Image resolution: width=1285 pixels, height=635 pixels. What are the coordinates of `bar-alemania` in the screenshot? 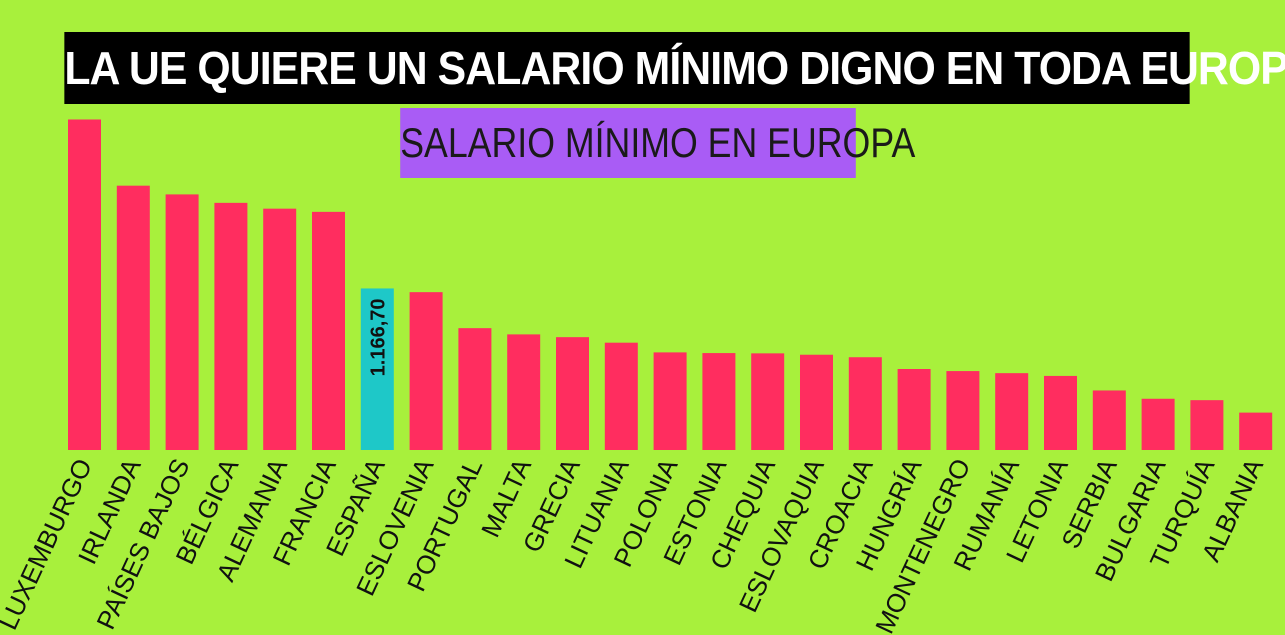 It's located at (280, 329).